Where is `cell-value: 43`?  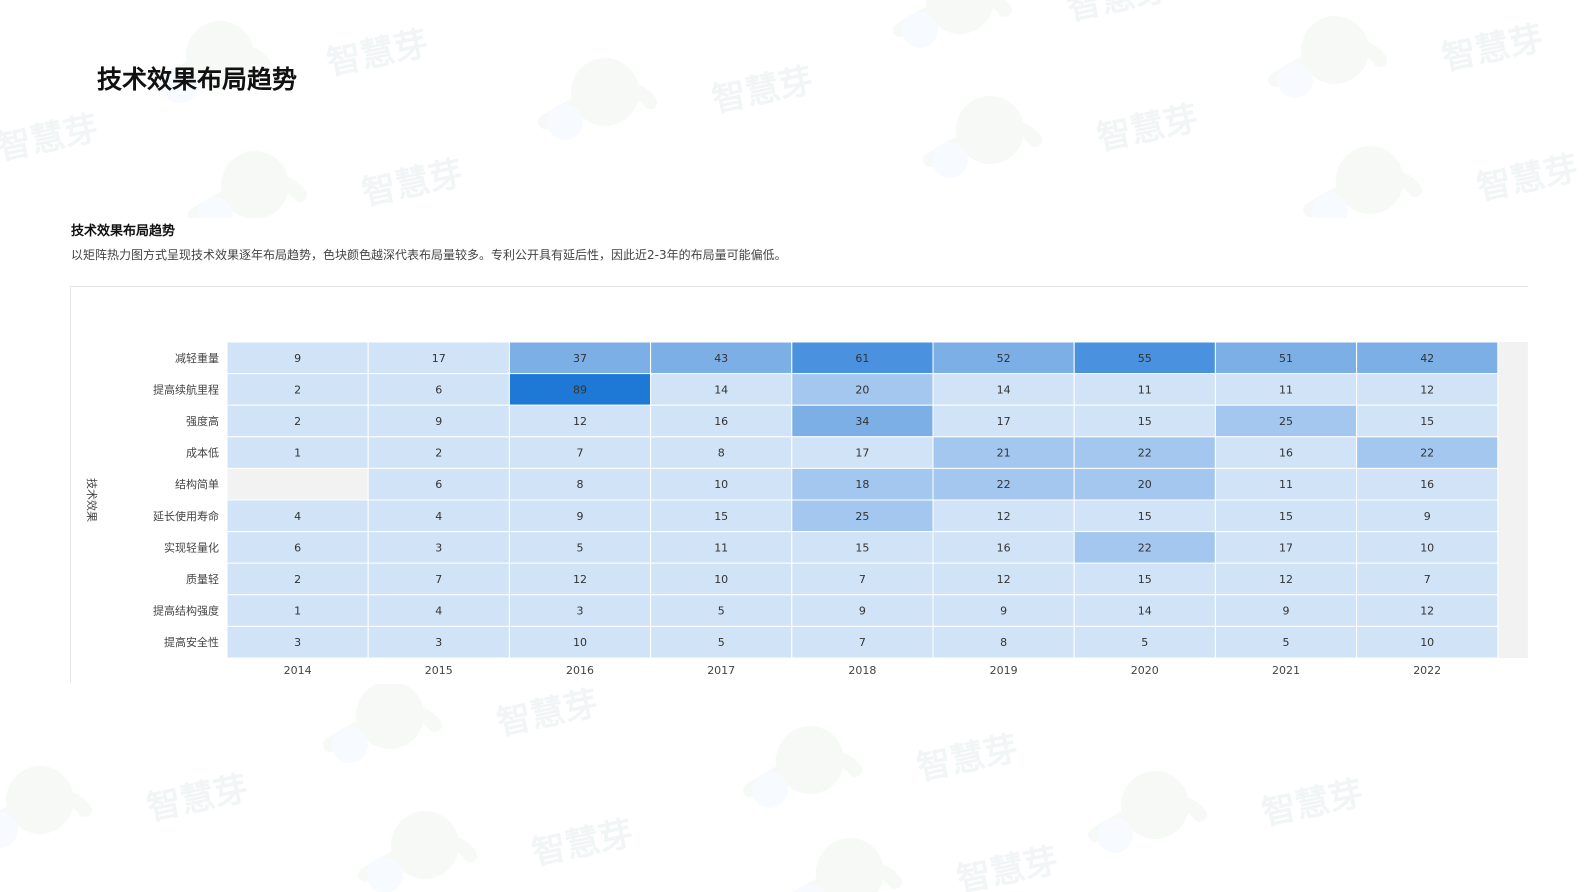 cell-value: 43 is located at coordinates (721, 358).